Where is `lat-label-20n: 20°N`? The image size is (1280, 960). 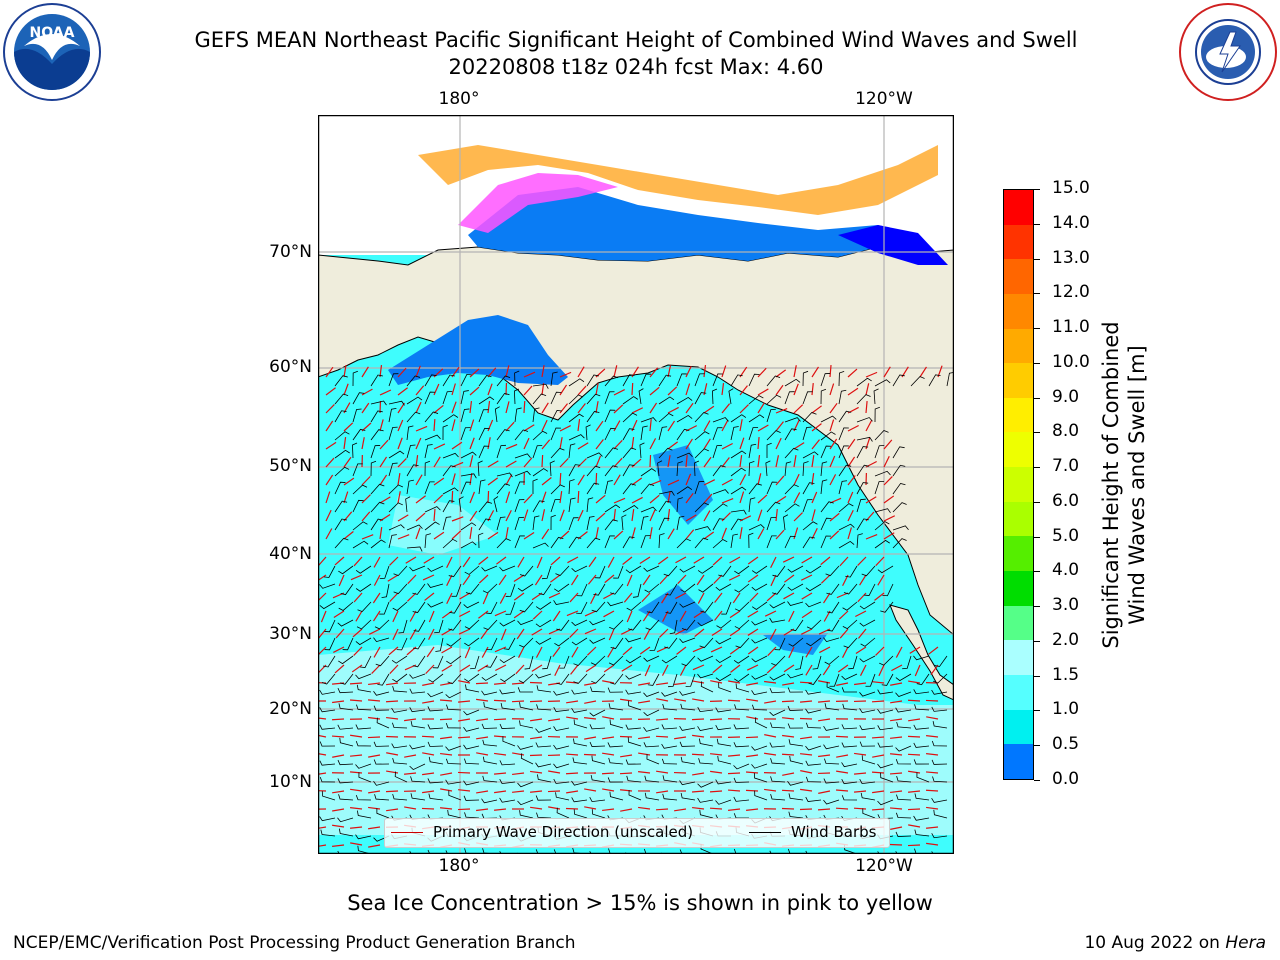
lat-label-20n: 20°N is located at coordinates (290, 709).